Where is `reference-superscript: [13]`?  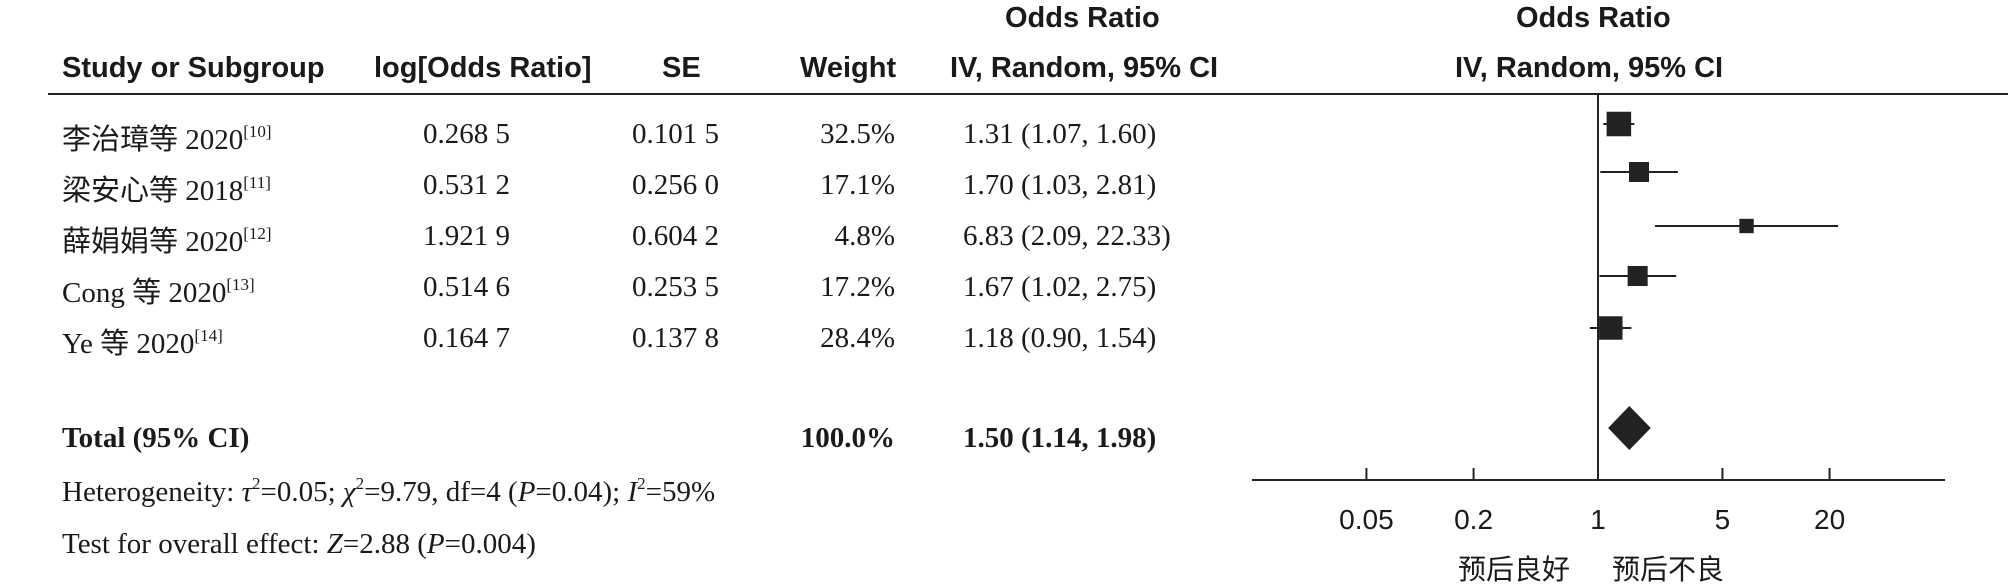 reference-superscript: [13] is located at coordinates (240, 284).